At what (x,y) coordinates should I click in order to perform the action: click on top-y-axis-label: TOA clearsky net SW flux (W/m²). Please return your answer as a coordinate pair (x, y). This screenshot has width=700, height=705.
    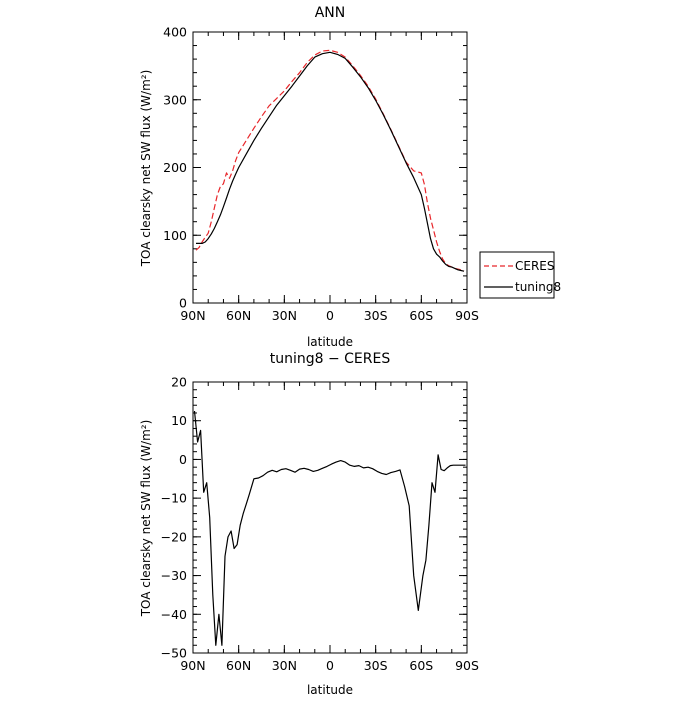
    Looking at the image, I should click on (146, 169).